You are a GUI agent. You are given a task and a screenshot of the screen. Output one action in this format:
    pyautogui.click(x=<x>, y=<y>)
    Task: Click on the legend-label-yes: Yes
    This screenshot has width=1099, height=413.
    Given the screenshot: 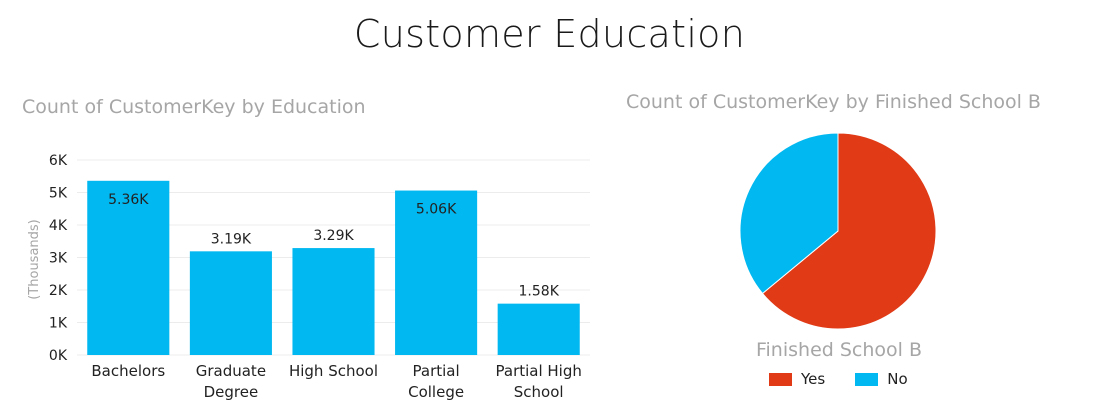 What is the action you would take?
    pyautogui.click(x=813, y=379)
    